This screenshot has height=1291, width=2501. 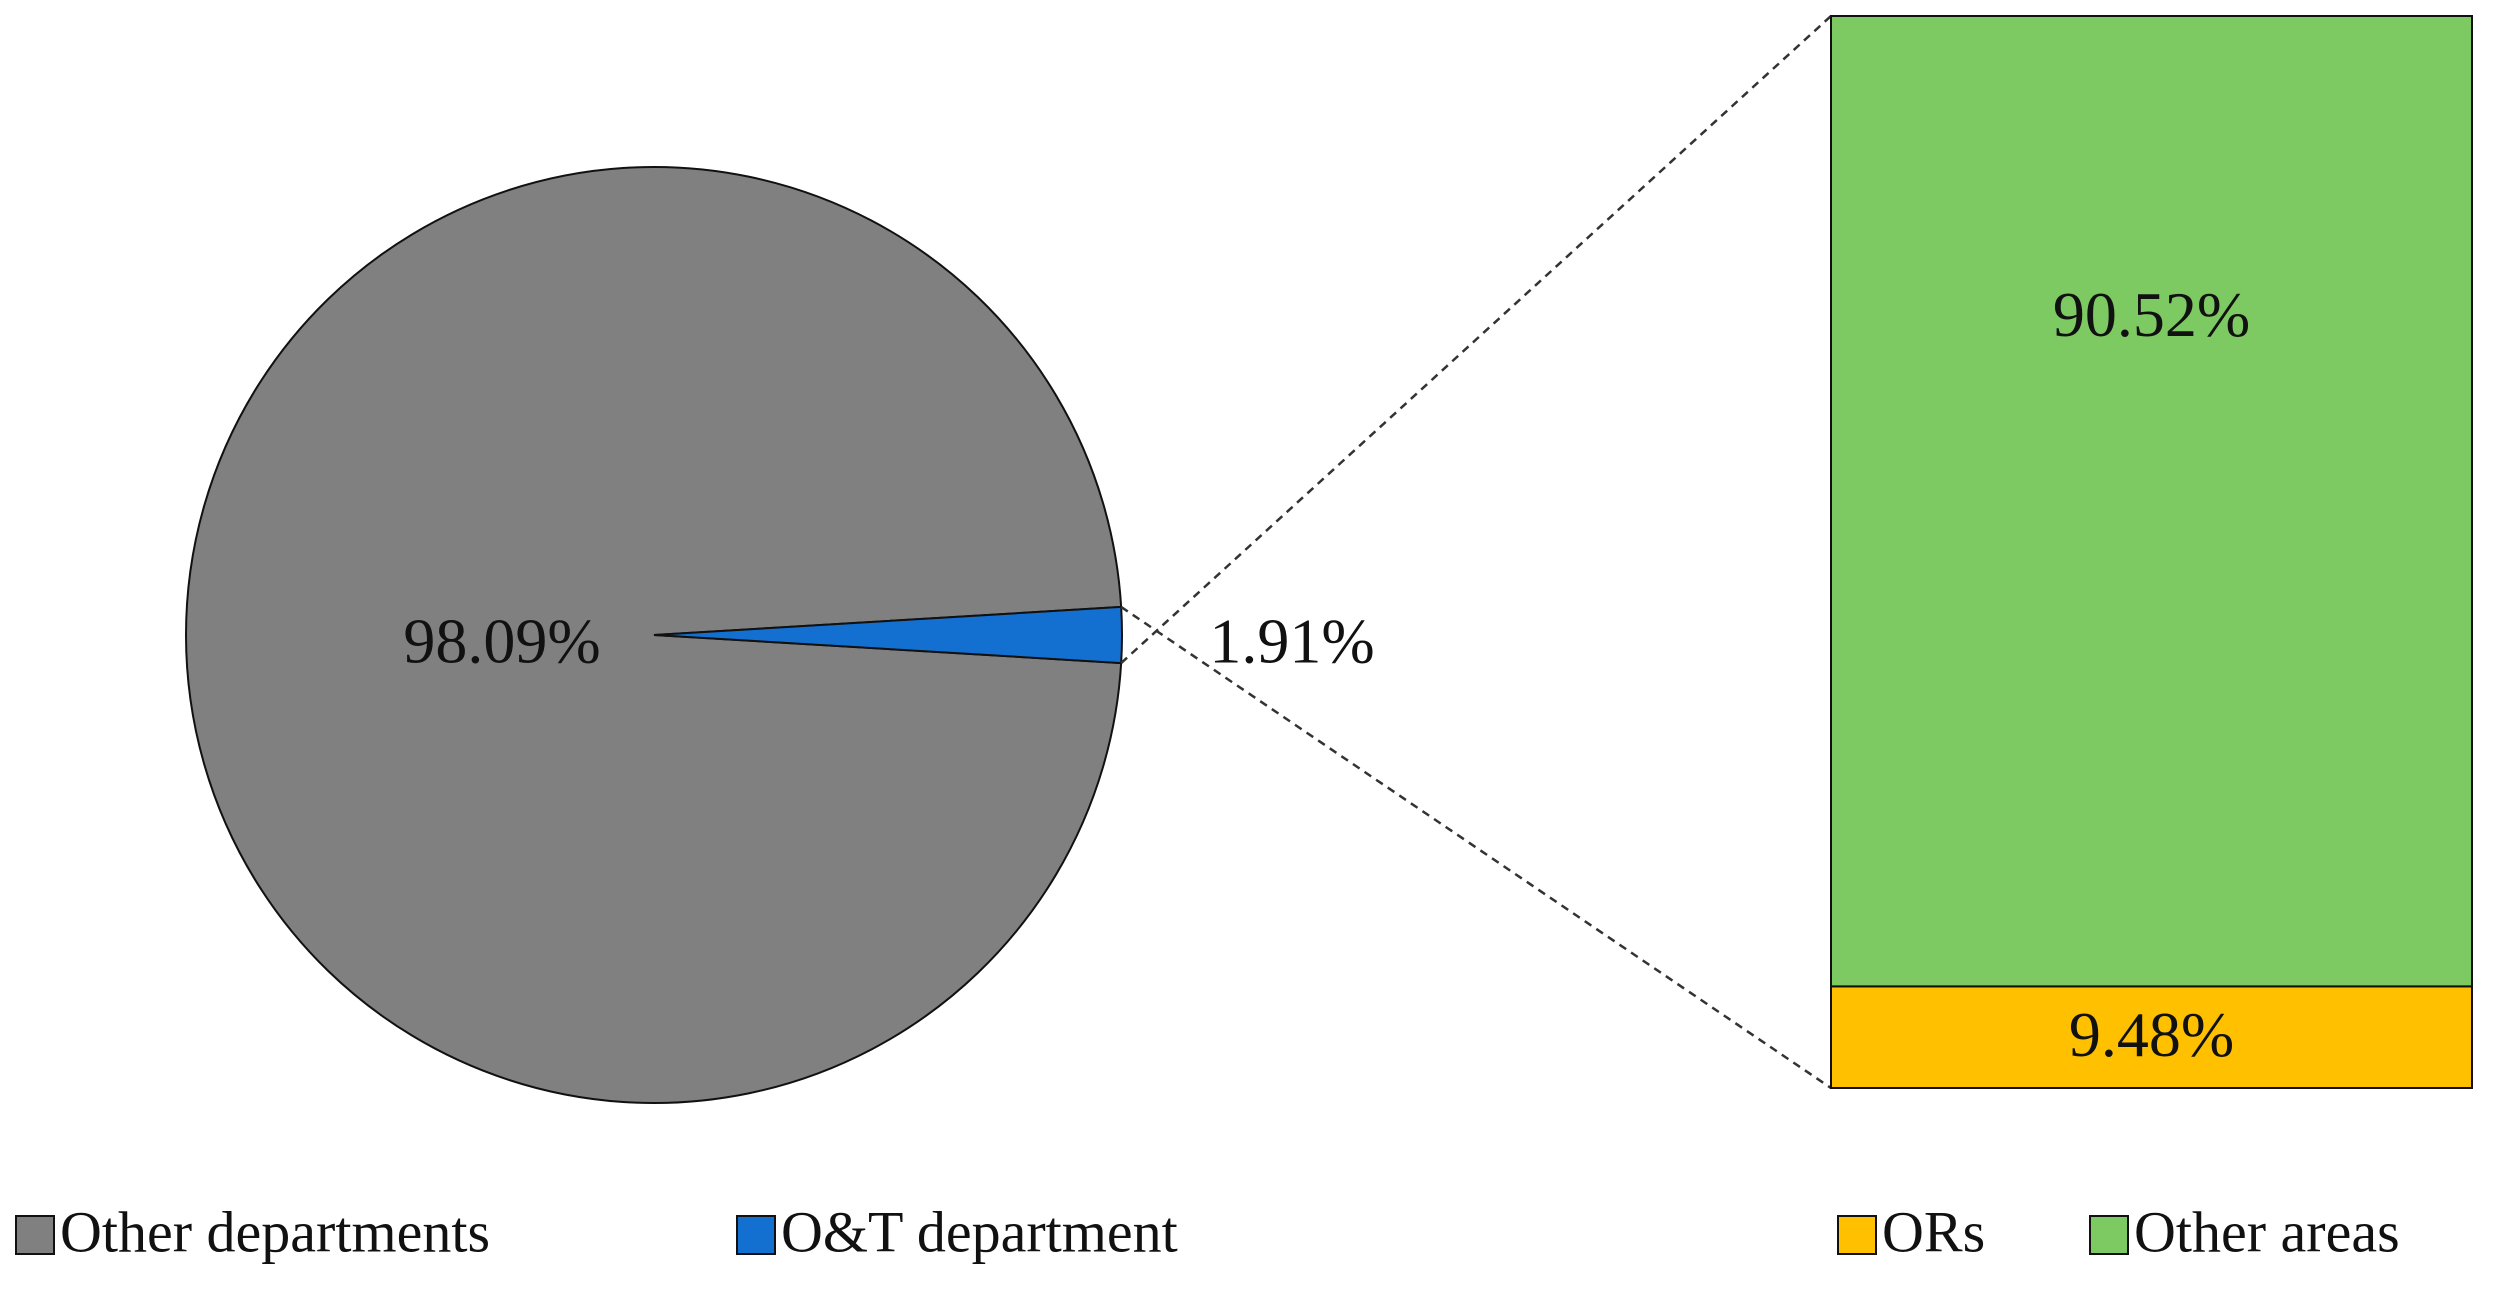 What do you see at coordinates (501, 641) in the screenshot?
I see `pie-value-label: 98.09%` at bounding box center [501, 641].